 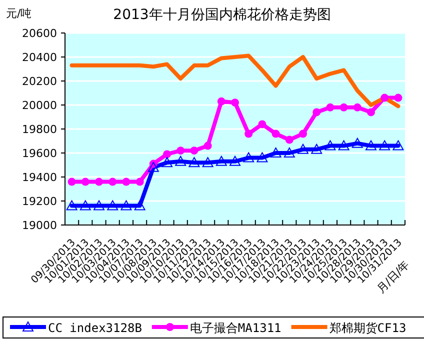 What do you see at coordinates (235, 81) in the screenshot?
I see `line-series` at bounding box center [235, 81].